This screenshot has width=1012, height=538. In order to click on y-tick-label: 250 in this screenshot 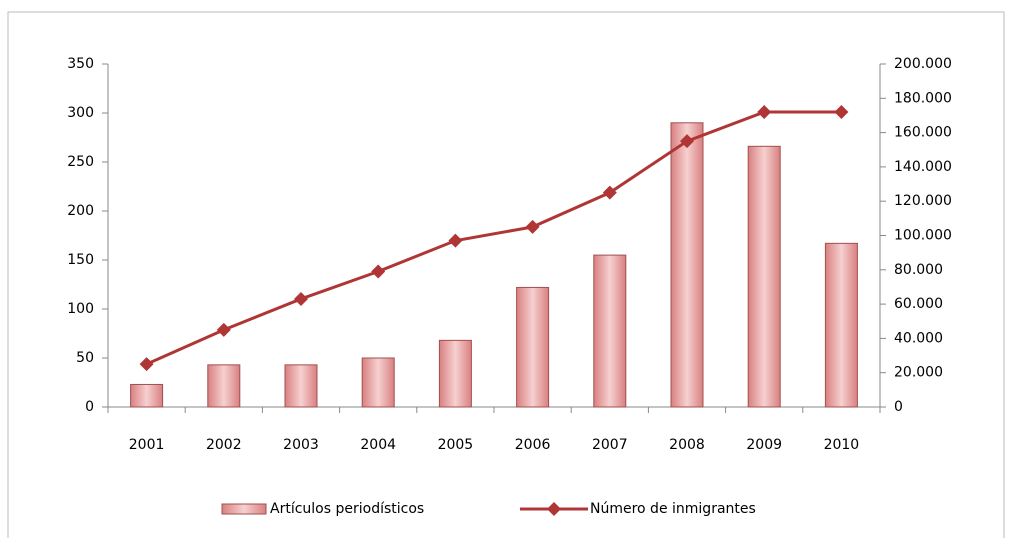, I will do `click(80, 162)`.